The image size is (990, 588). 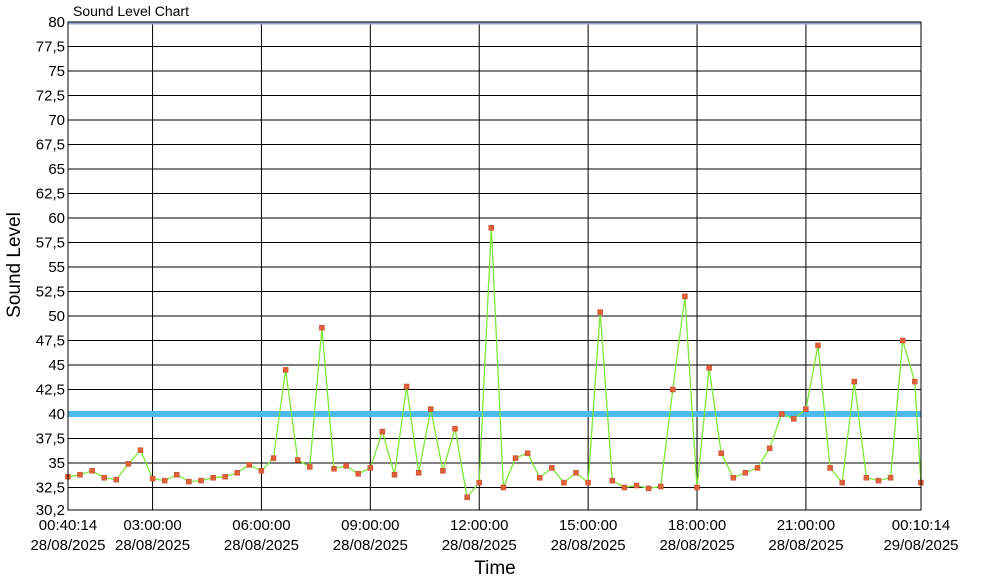 What do you see at coordinates (56, 120) in the screenshot?
I see `y-tick-label: 70` at bounding box center [56, 120].